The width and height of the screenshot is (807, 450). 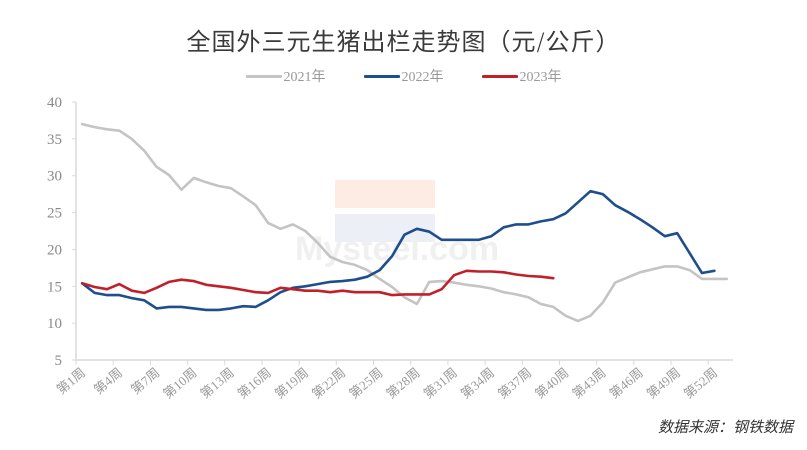 I want to click on x-tick-label: 第1周, so click(x=71, y=381).